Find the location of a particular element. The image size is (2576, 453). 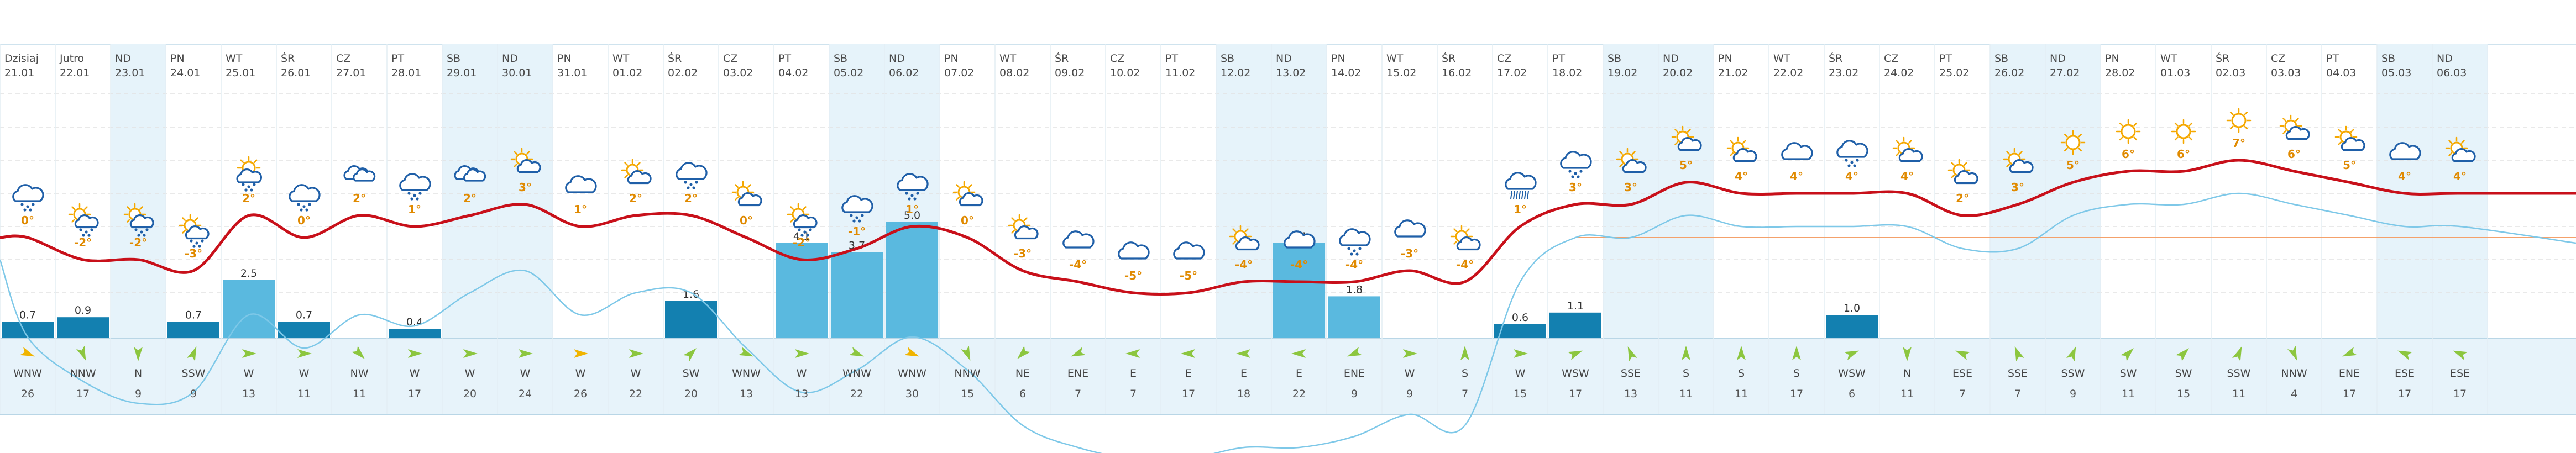

date-label: 15.02 is located at coordinates (1401, 73).